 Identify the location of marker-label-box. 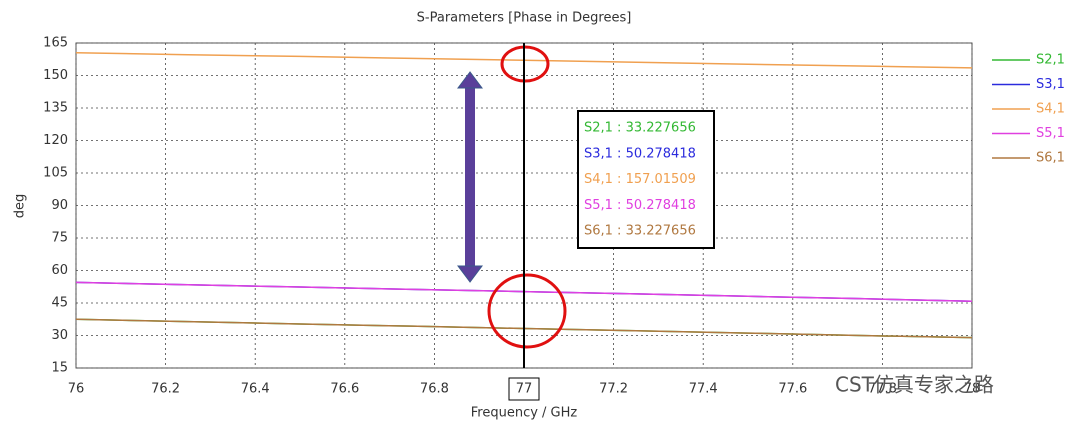
(524, 389).